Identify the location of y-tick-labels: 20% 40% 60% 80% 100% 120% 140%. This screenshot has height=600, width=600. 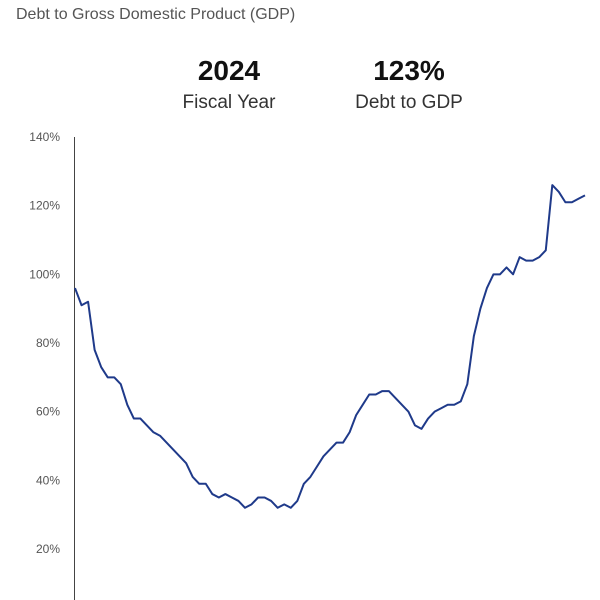
(44, 343).